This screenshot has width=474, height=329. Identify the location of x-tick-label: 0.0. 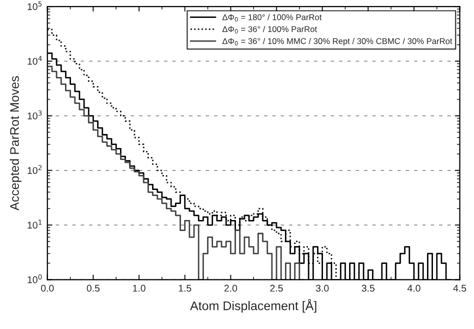
(47, 288).